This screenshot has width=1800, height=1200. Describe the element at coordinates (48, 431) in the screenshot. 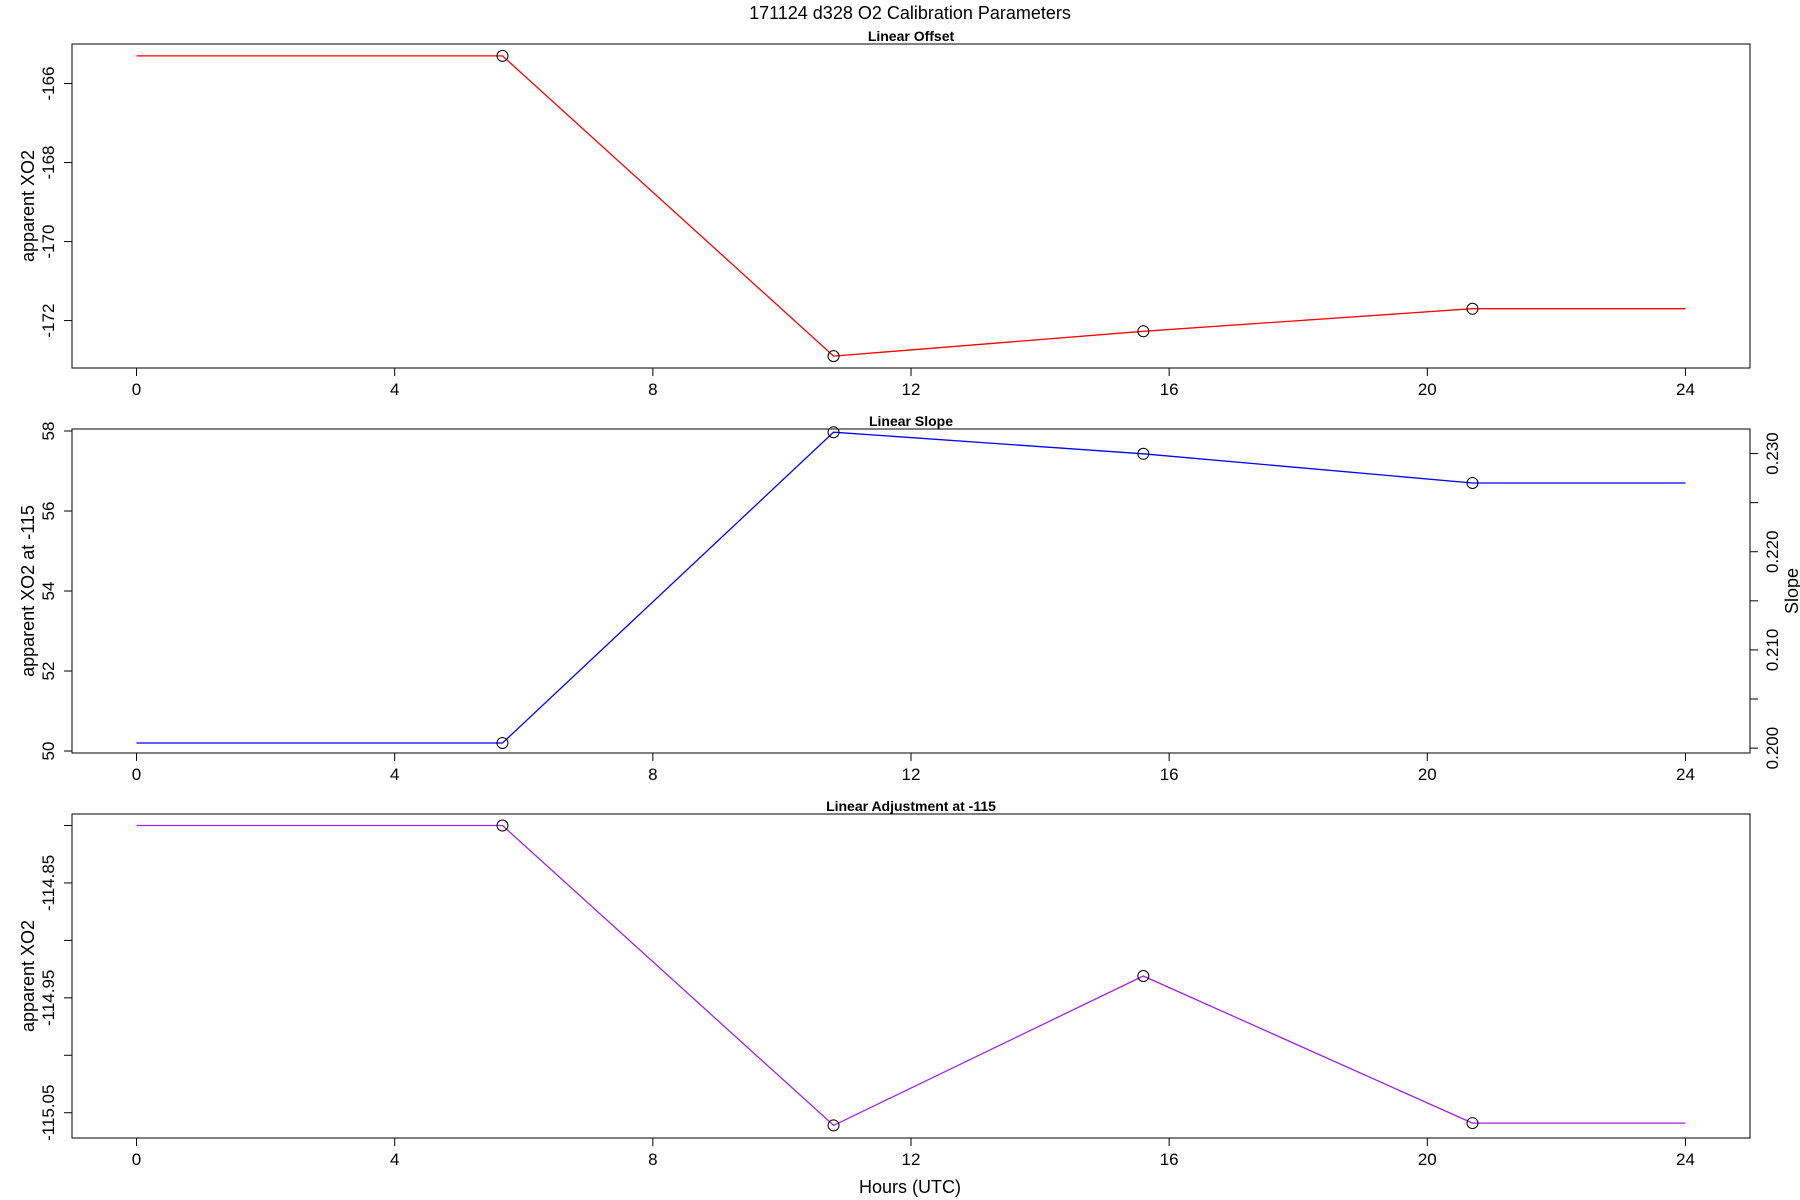

I see `y-tick-label: 58` at that location.